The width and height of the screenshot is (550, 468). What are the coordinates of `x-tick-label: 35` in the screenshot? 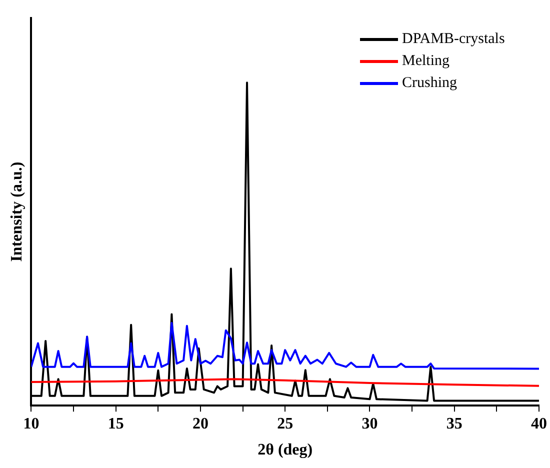 It's located at (454, 423).